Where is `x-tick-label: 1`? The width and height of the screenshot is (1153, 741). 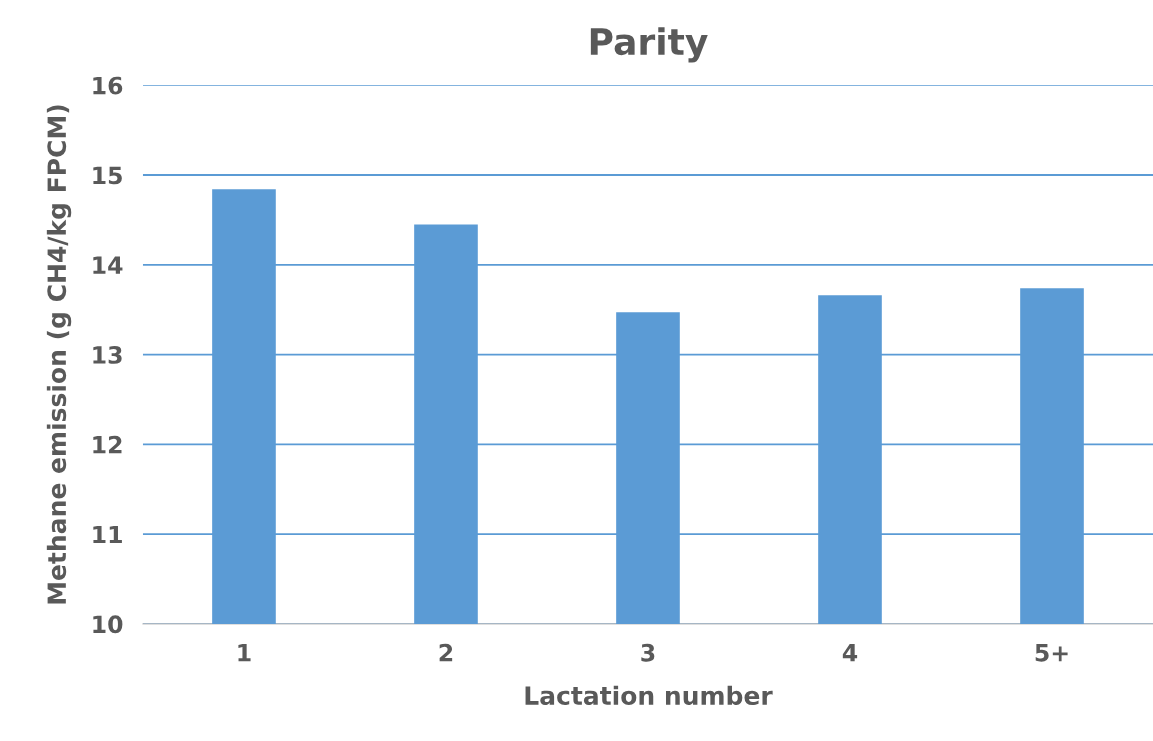 x-tick-label: 1 is located at coordinates (244, 653).